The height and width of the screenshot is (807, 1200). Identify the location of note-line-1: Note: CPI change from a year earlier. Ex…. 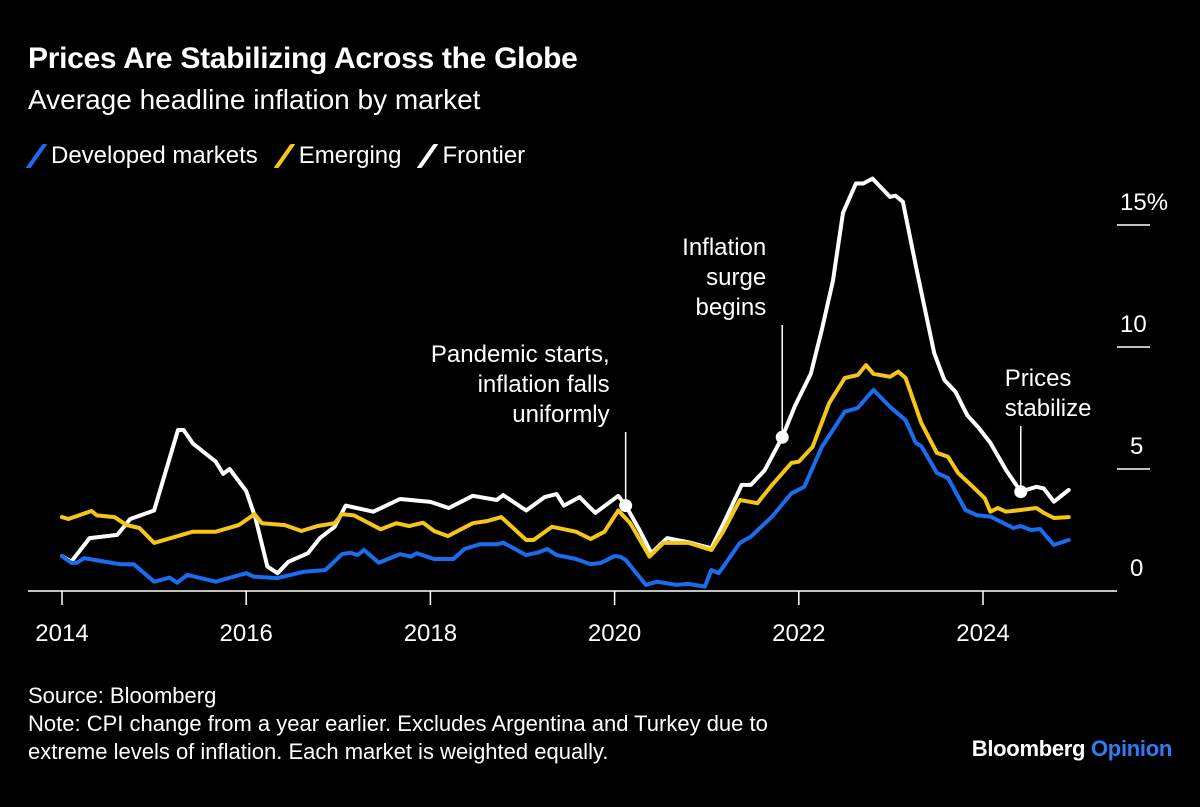
(398, 723).